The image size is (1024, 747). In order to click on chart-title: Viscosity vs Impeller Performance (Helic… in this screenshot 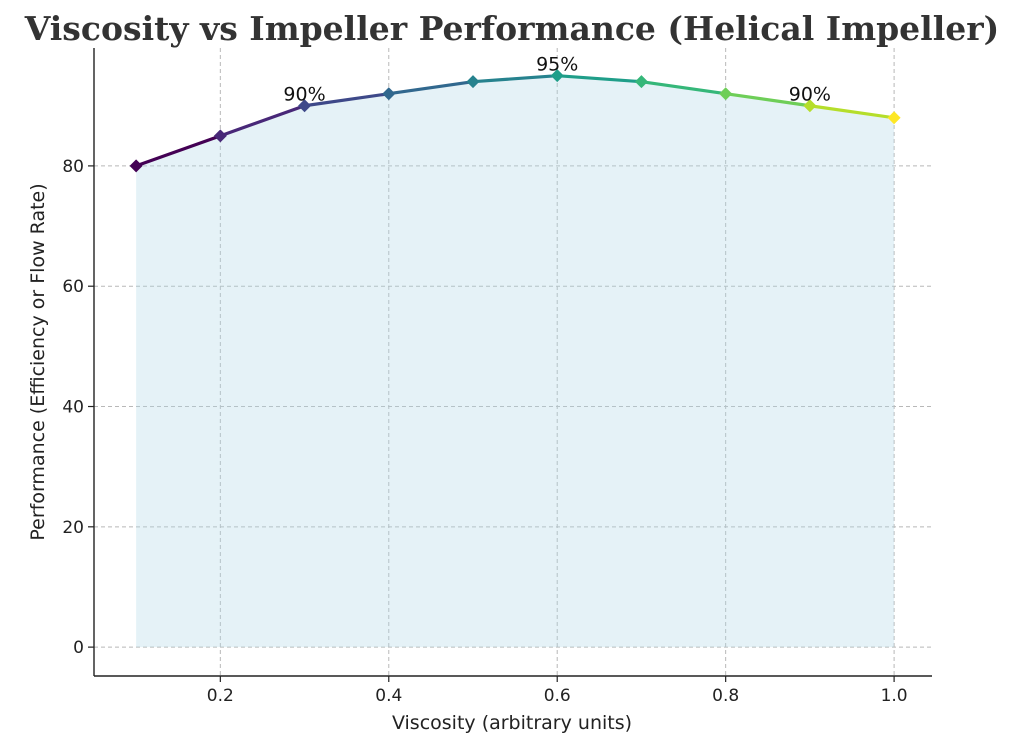, I will do `click(512, 28)`.